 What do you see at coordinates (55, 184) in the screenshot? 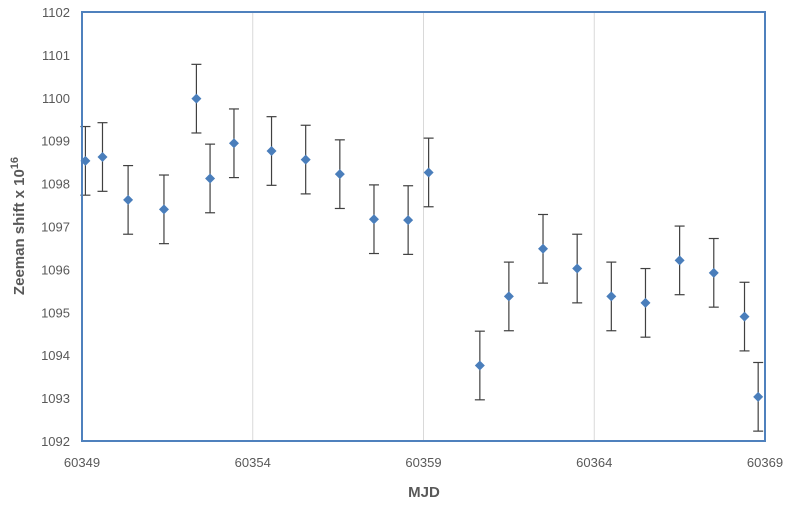
I see `y-tick-label: 1098` at bounding box center [55, 184].